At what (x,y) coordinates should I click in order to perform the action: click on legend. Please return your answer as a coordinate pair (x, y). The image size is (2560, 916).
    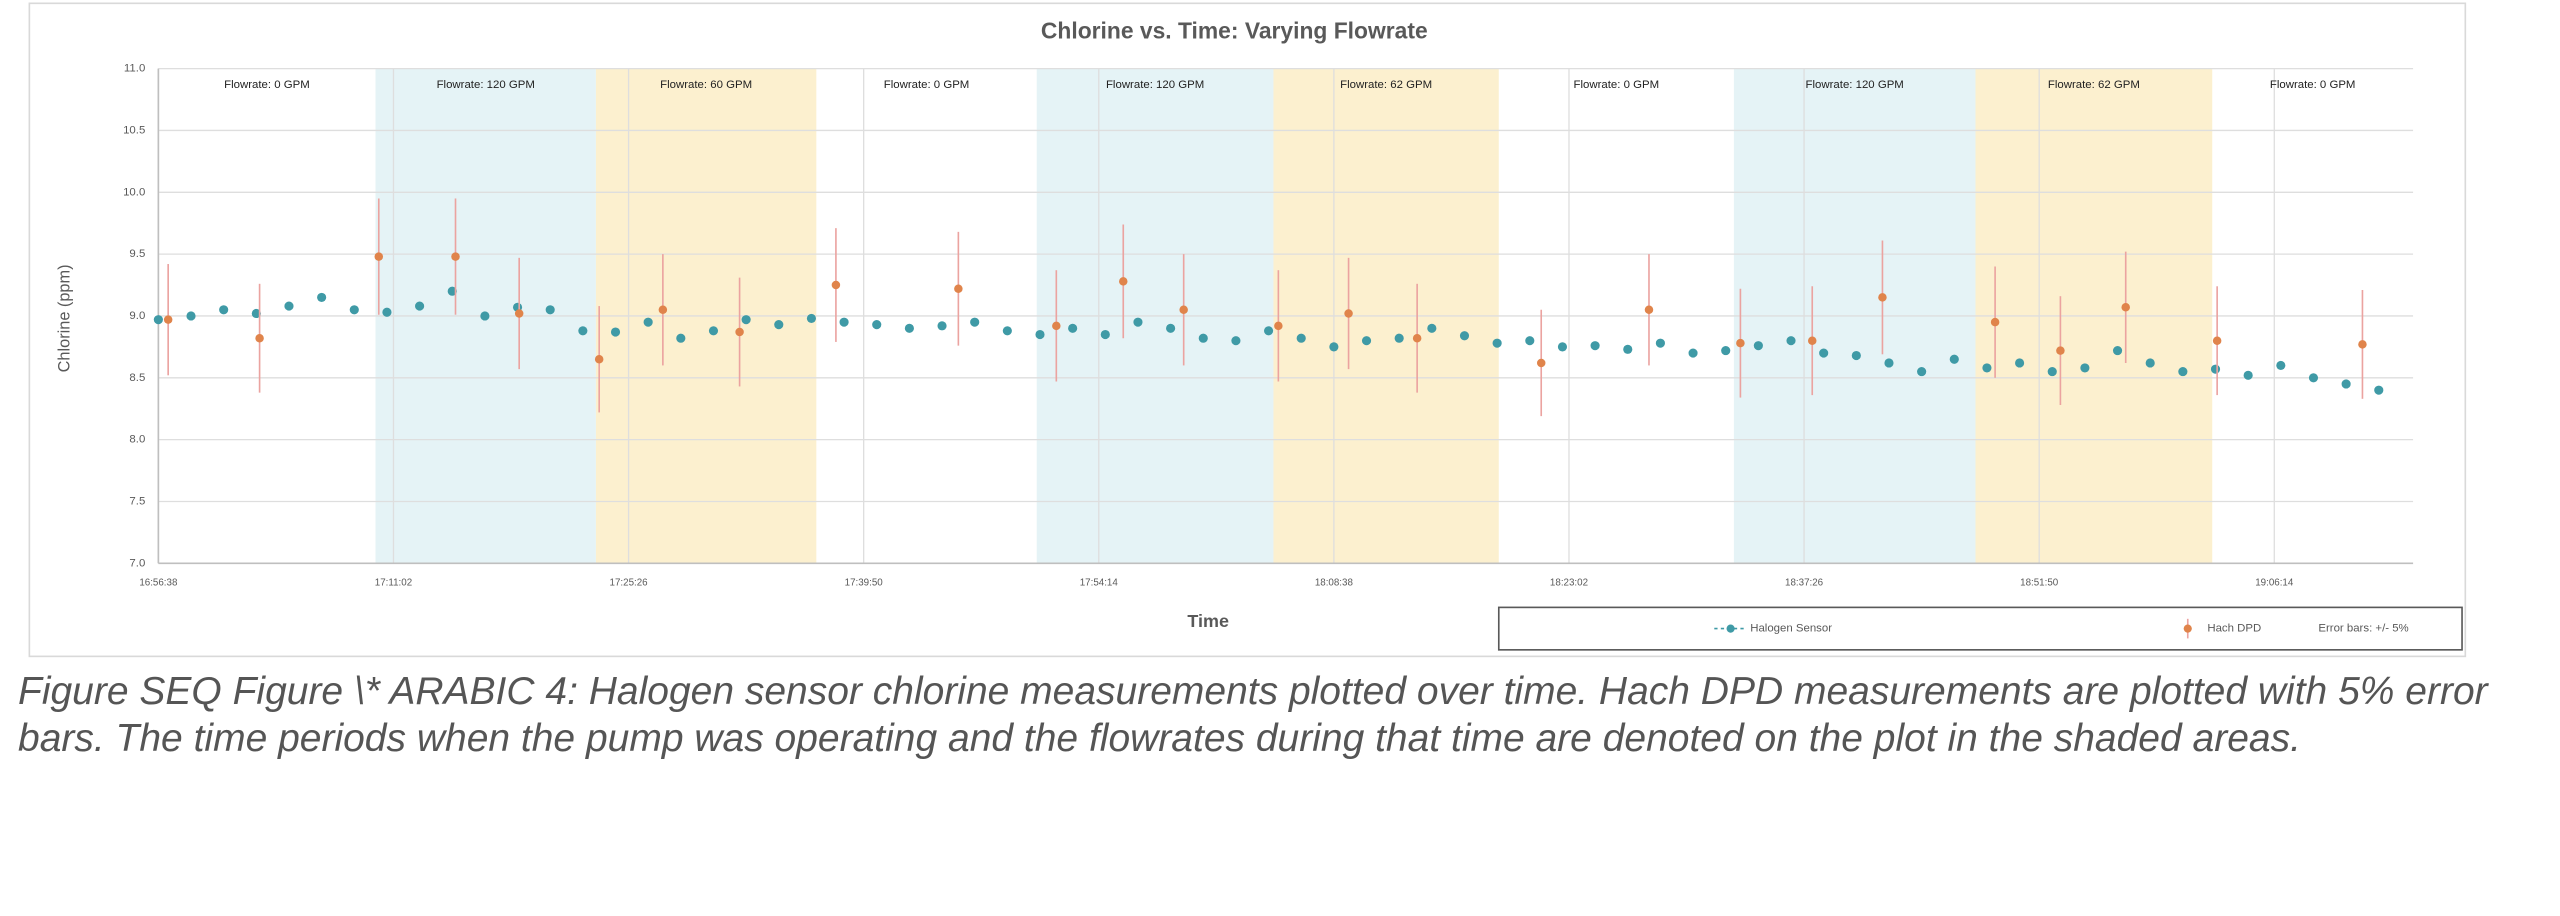
    Looking at the image, I should click on (1980, 628).